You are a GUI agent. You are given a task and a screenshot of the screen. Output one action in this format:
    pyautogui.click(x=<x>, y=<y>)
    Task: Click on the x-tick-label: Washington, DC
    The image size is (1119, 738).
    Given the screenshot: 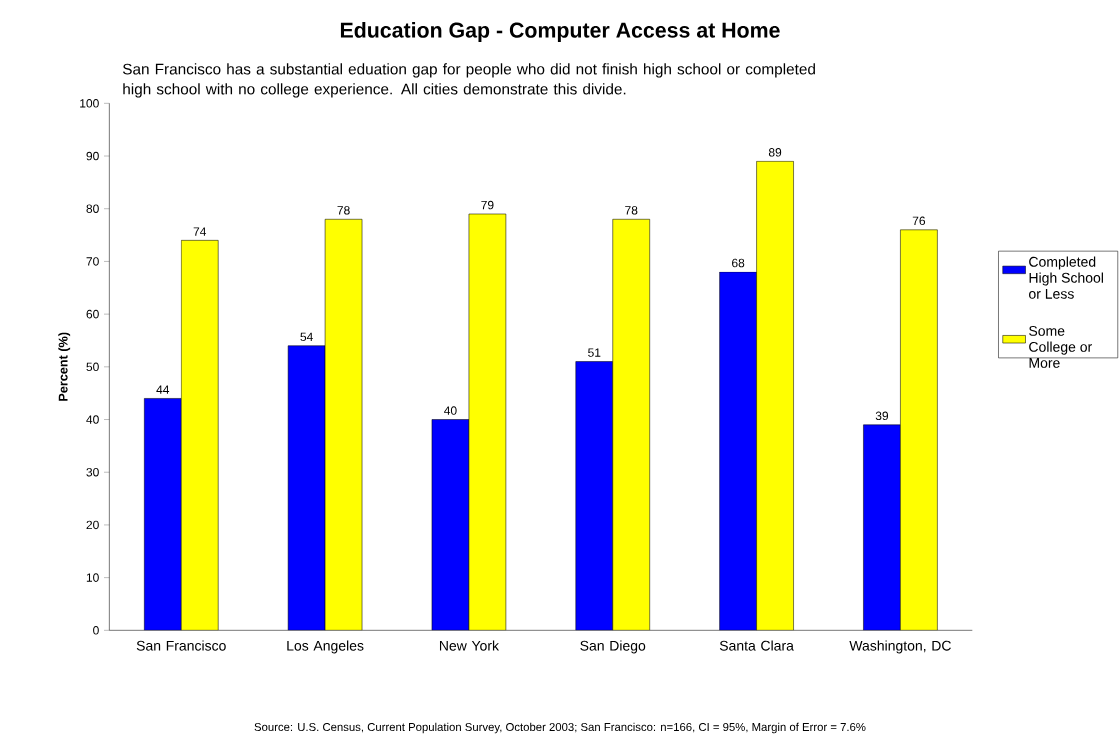 What is the action you would take?
    pyautogui.click(x=900, y=647)
    